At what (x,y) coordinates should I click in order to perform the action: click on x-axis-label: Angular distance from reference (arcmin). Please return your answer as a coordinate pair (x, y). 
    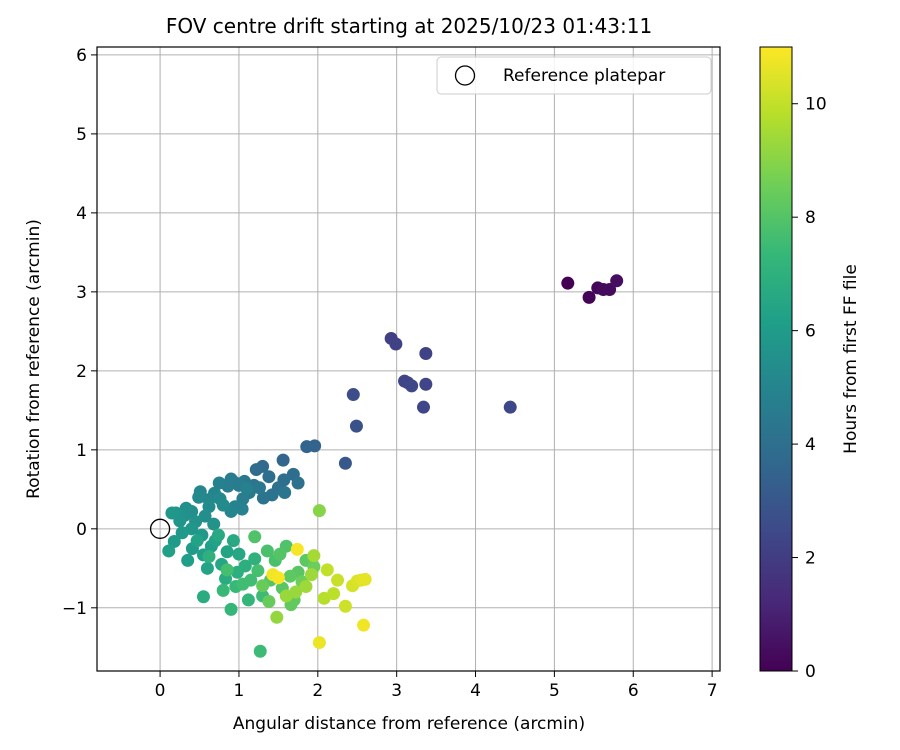
    Looking at the image, I should click on (409, 724).